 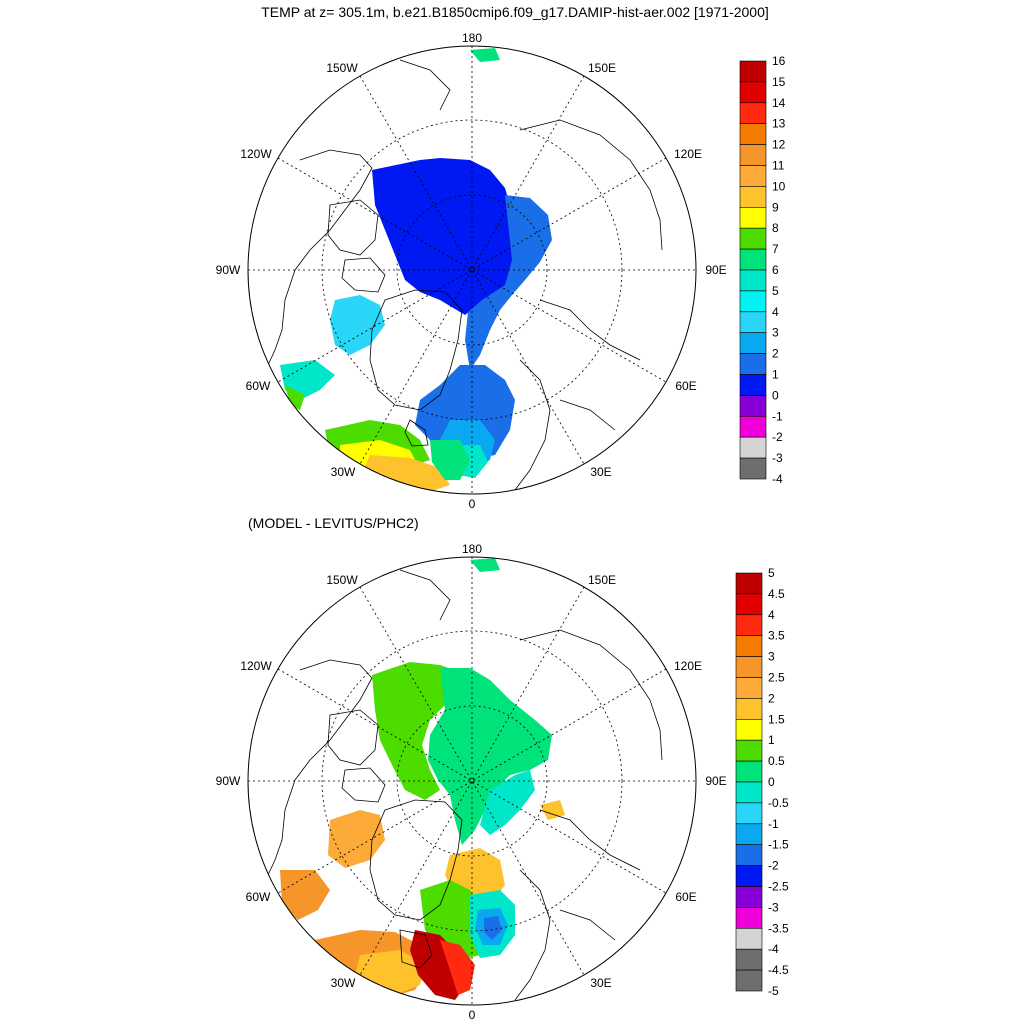 What do you see at coordinates (777, 458) in the screenshot?
I see `panel-1-colorbar-label: -3` at bounding box center [777, 458].